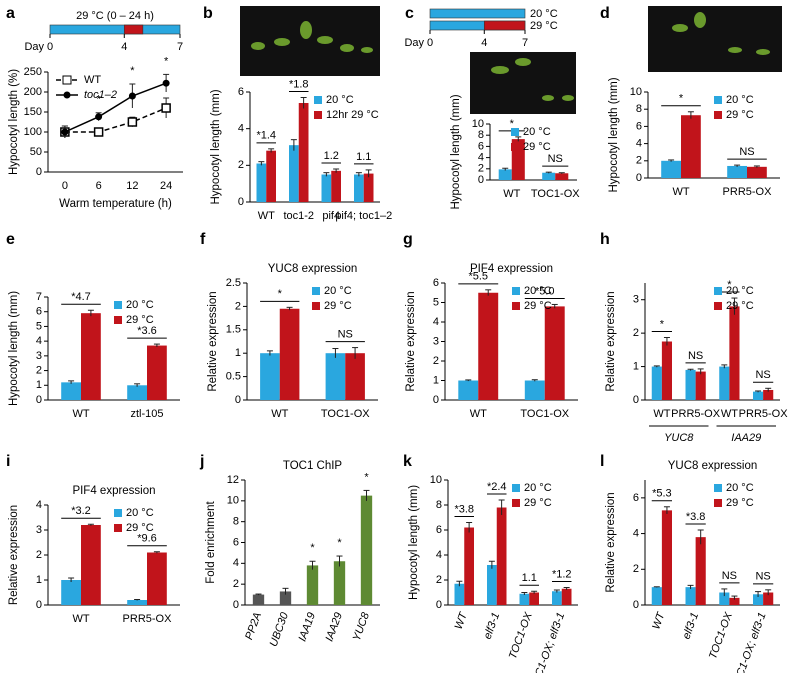 This screenshot has height=673, width=788. Describe the element at coordinates (696, 517) in the screenshot. I see `annotation: *3.8` at that location.